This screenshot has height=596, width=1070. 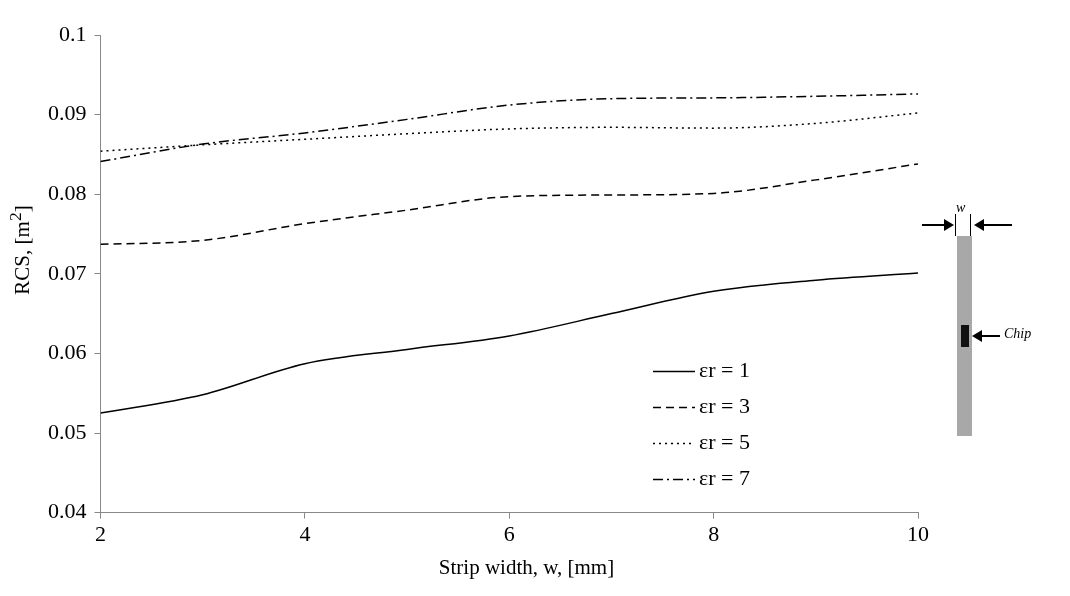 I want to click on legend-label: εr = 3, so click(x=724, y=406).